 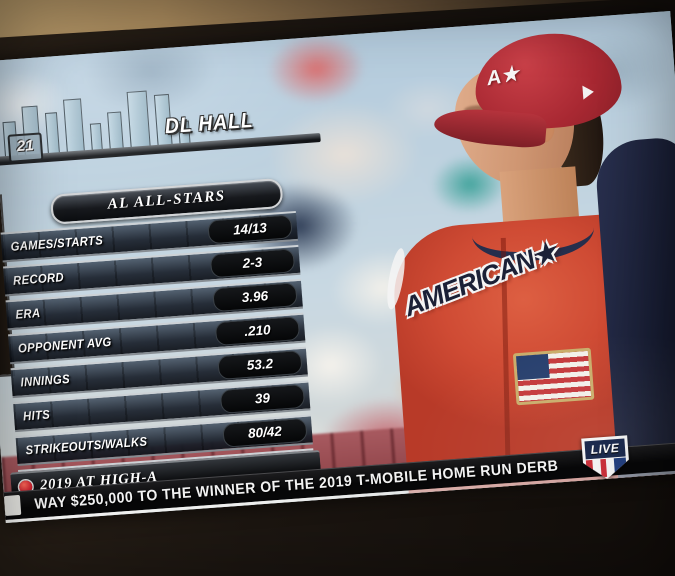 What do you see at coordinates (260, 365) in the screenshot?
I see `stat-value: 53.2` at bounding box center [260, 365].